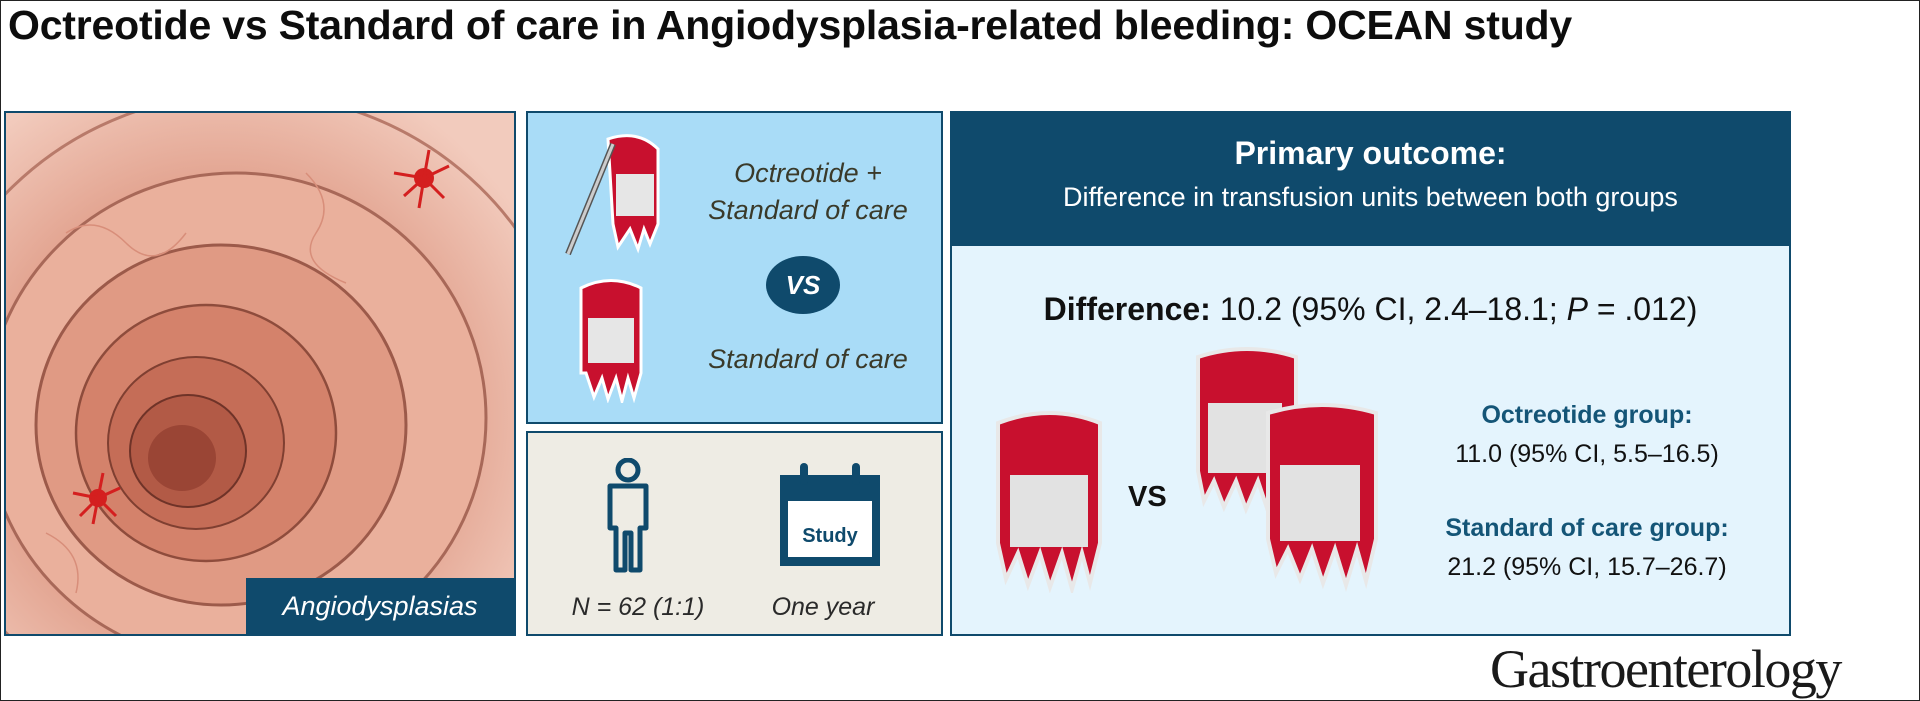  Describe the element at coordinates (1666, 669) in the screenshot. I see `journal-logo: Gastroenterology` at that location.